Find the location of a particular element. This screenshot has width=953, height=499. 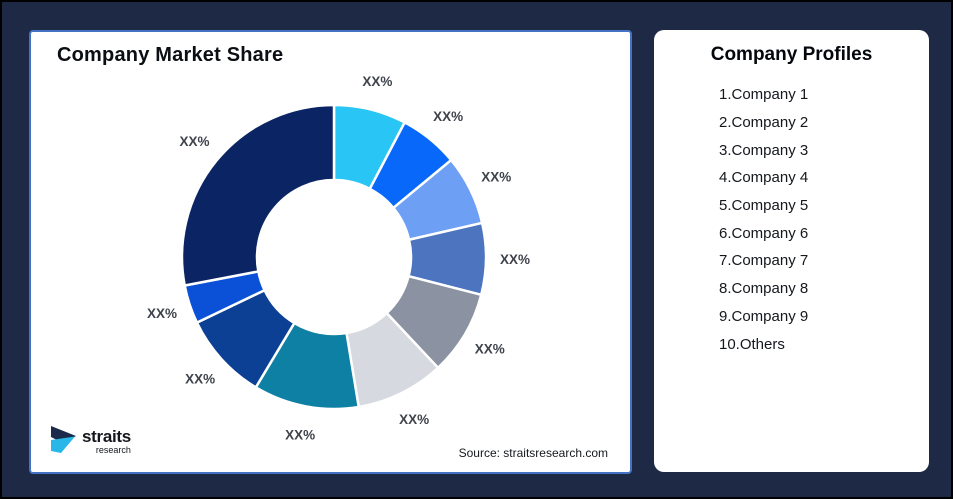

profile-list-item: 8.Company 8 is located at coordinates (764, 289).